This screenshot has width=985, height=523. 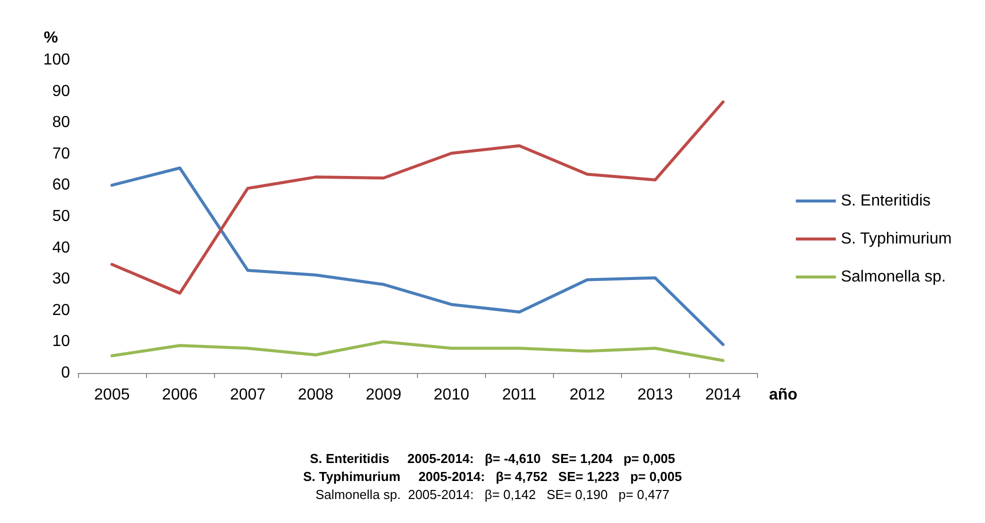 I want to click on x-axis-title: año, so click(x=783, y=395).